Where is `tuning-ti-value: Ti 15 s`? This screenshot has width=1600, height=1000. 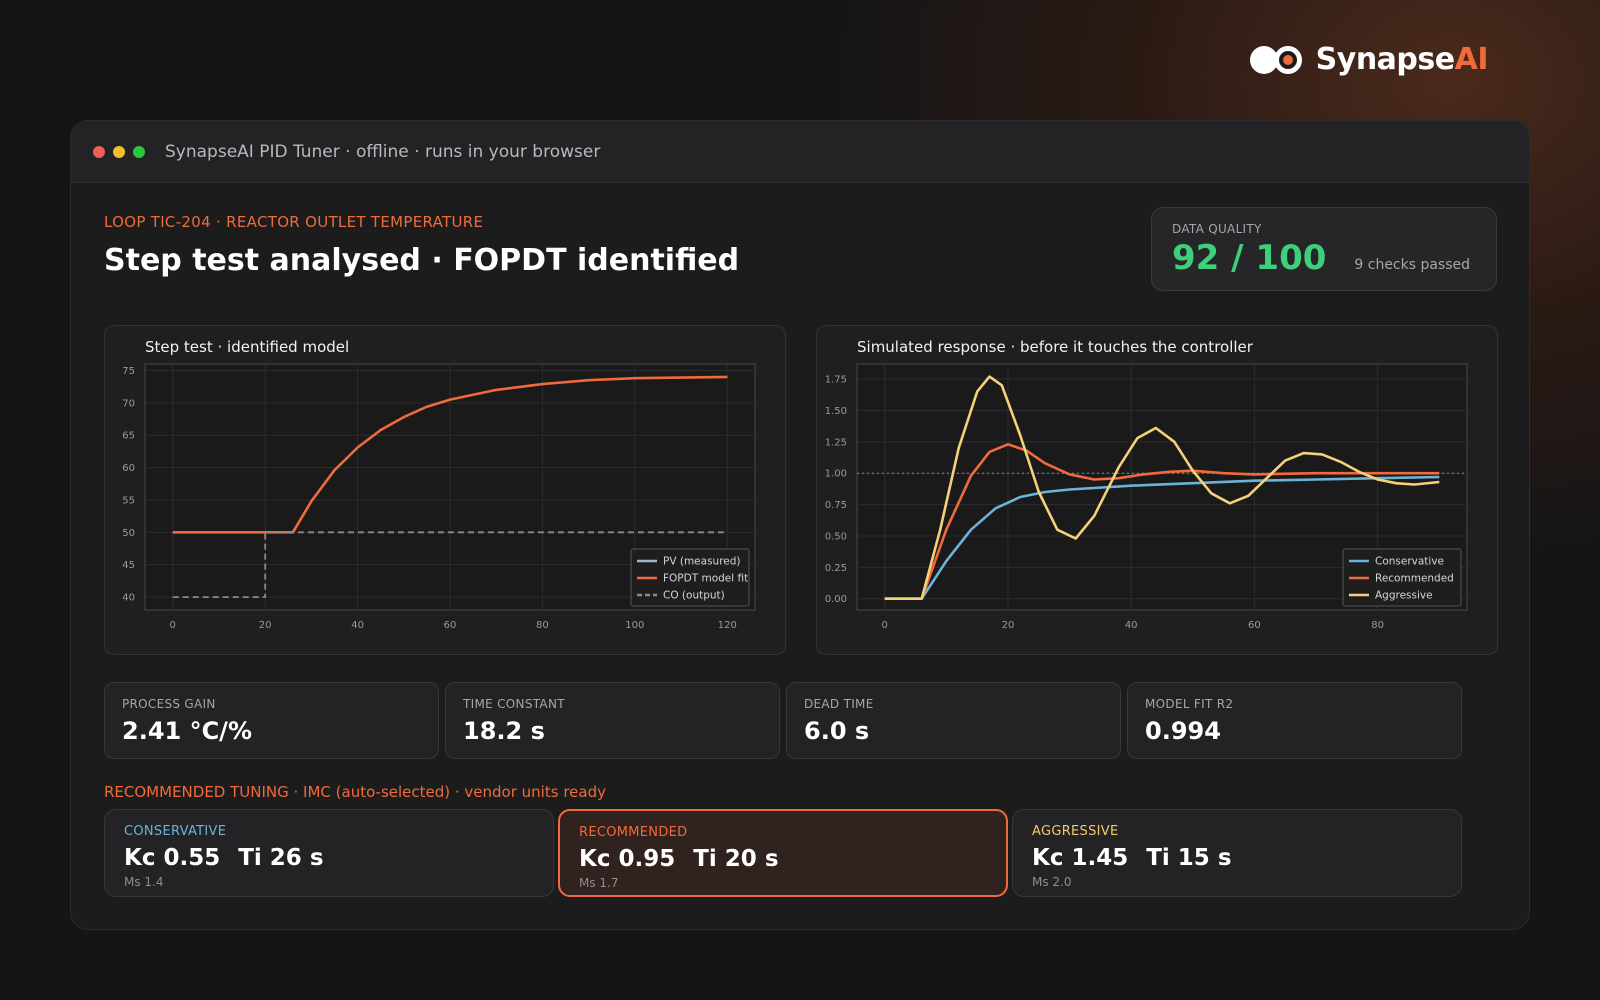 tuning-ti-value: Ti 15 s is located at coordinates (1189, 858).